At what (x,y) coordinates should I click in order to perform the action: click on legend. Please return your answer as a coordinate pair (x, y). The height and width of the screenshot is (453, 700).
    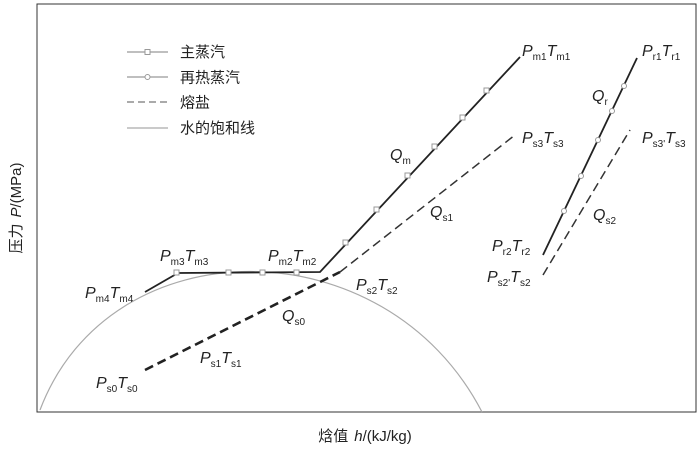
    Looking at the image, I should click on (147, 89).